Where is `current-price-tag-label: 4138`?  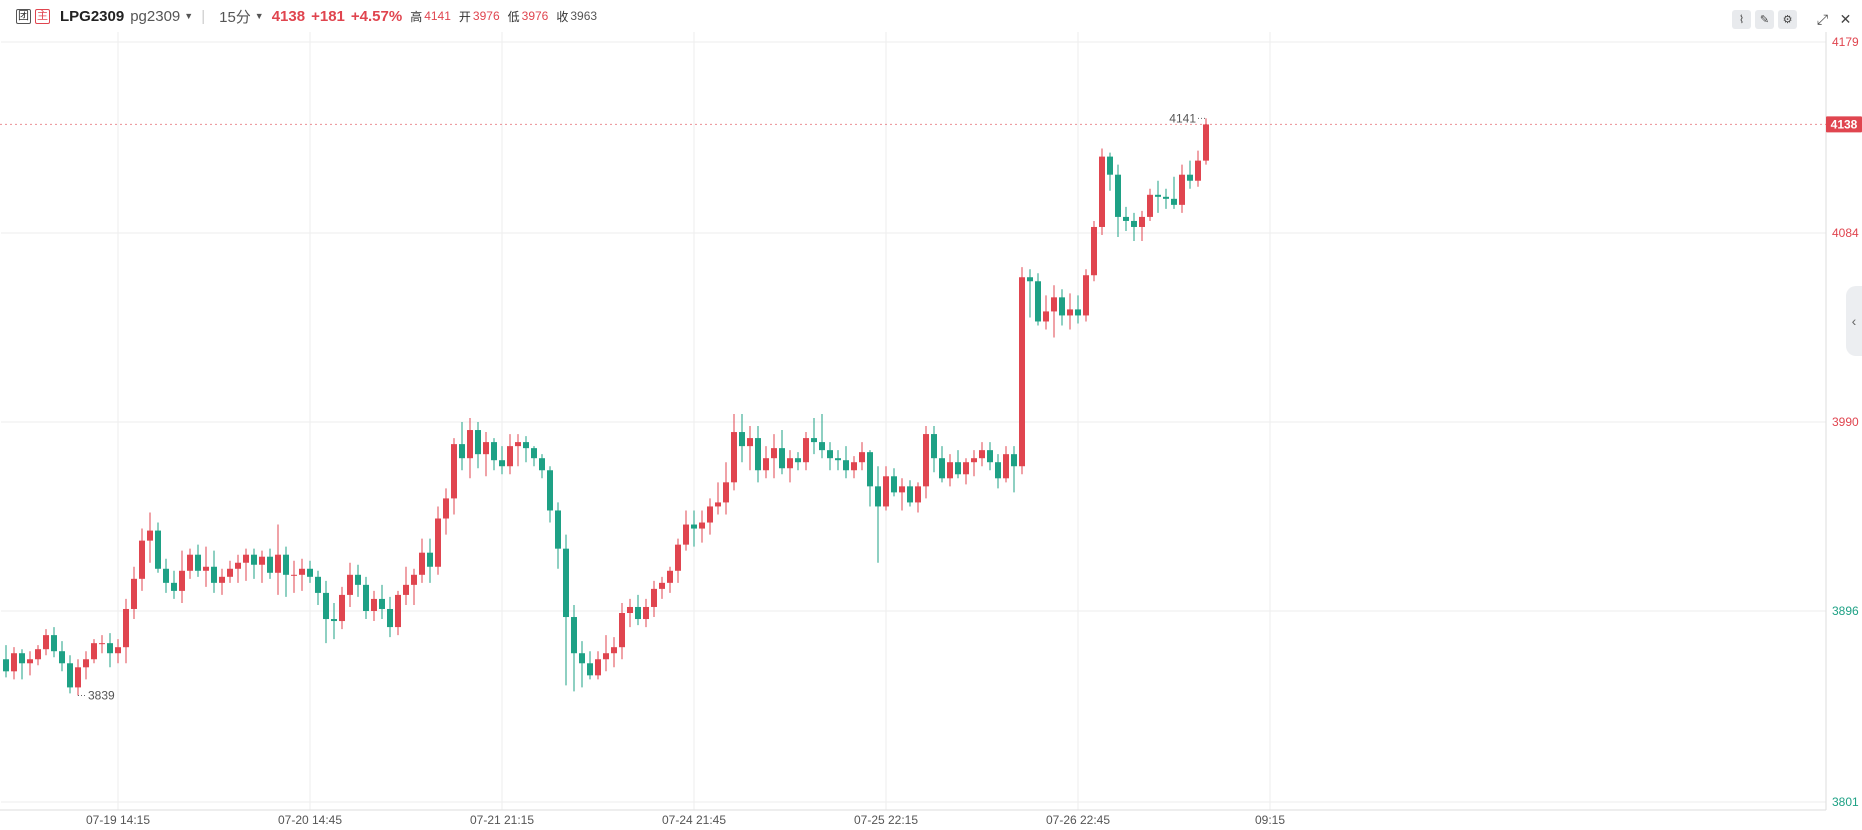 current-price-tag-label: 4138 is located at coordinates (1844, 124).